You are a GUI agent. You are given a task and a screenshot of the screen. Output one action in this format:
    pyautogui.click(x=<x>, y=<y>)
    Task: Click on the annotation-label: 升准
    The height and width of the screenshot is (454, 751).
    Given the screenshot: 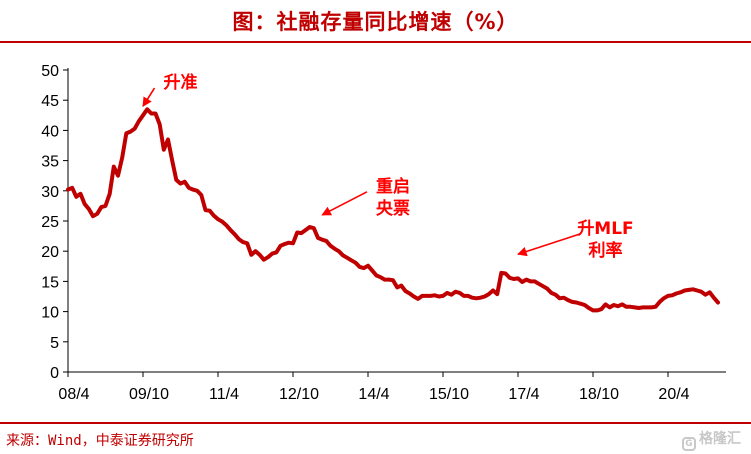 What is the action you would take?
    pyautogui.click(x=181, y=83)
    